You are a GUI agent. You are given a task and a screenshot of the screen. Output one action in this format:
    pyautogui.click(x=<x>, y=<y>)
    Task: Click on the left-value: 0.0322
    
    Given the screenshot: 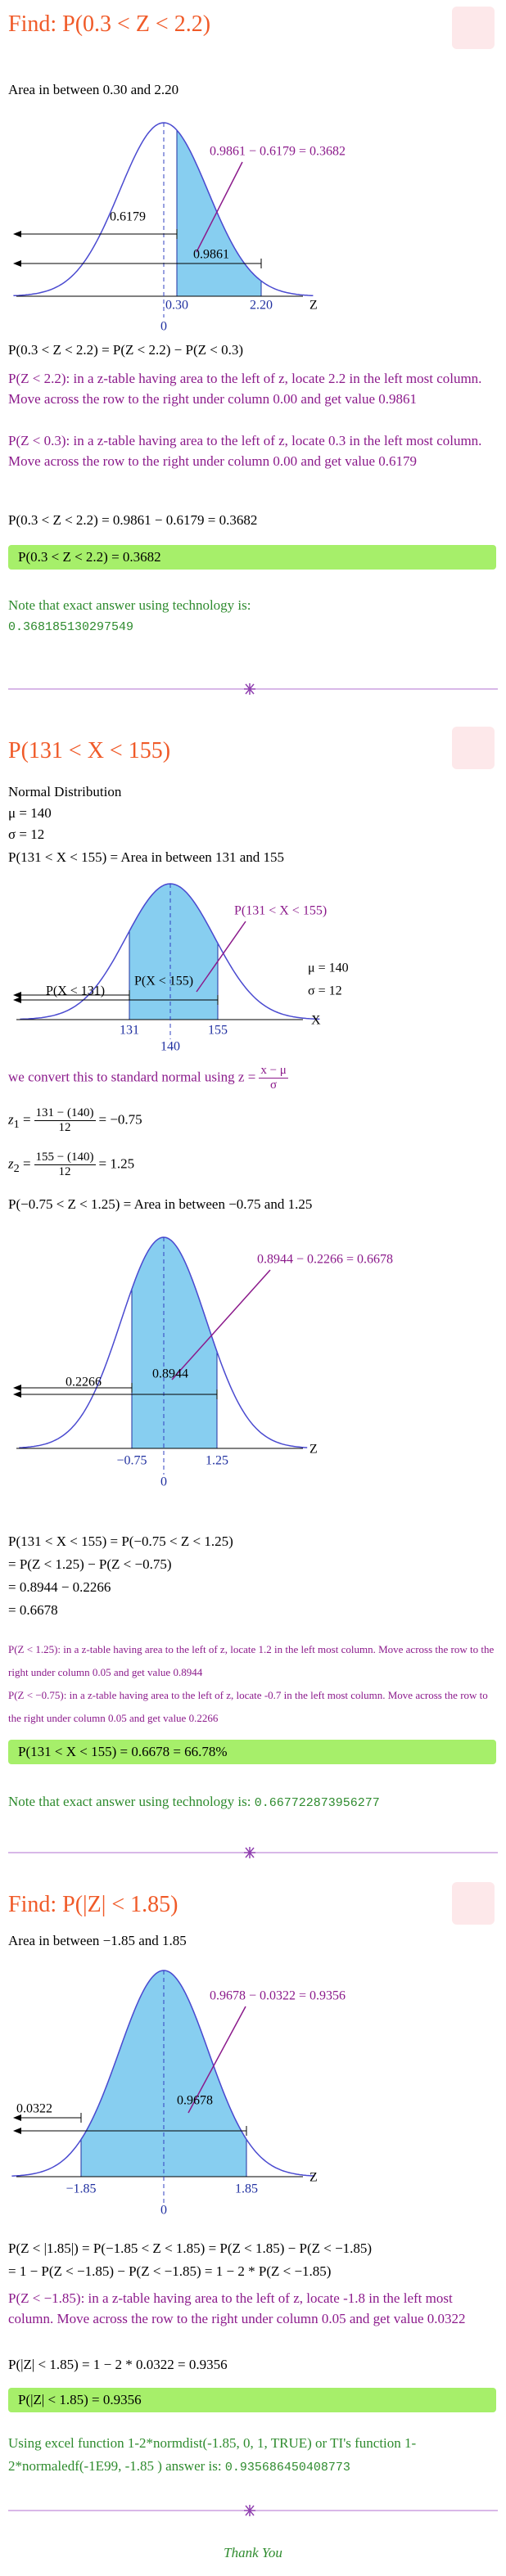 What is the action you would take?
    pyautogui.click(x=34, y=2109)
    